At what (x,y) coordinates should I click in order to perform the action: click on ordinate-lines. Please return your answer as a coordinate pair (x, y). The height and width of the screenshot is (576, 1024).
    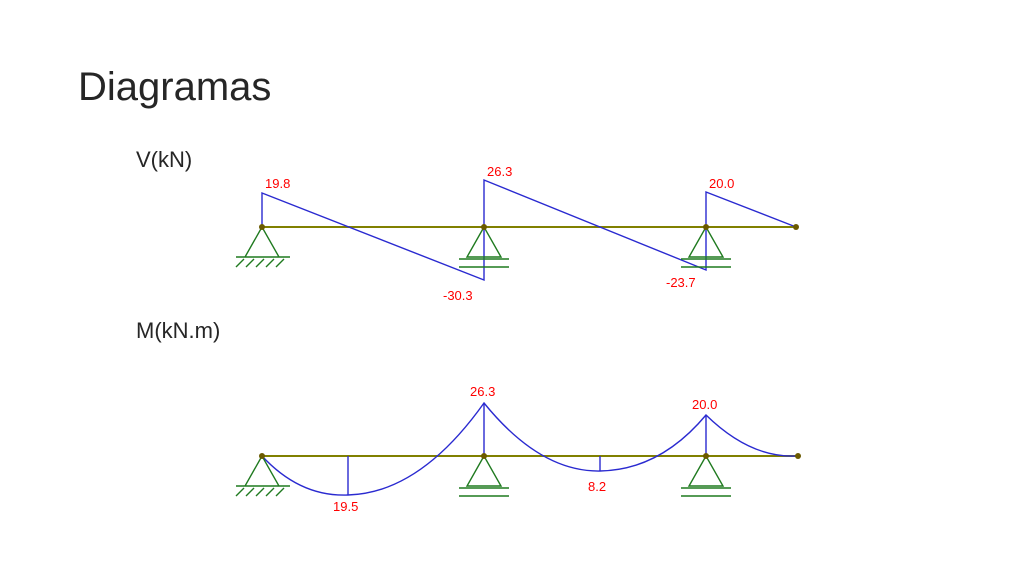
    Looking at the image, I should click on (527, 449).